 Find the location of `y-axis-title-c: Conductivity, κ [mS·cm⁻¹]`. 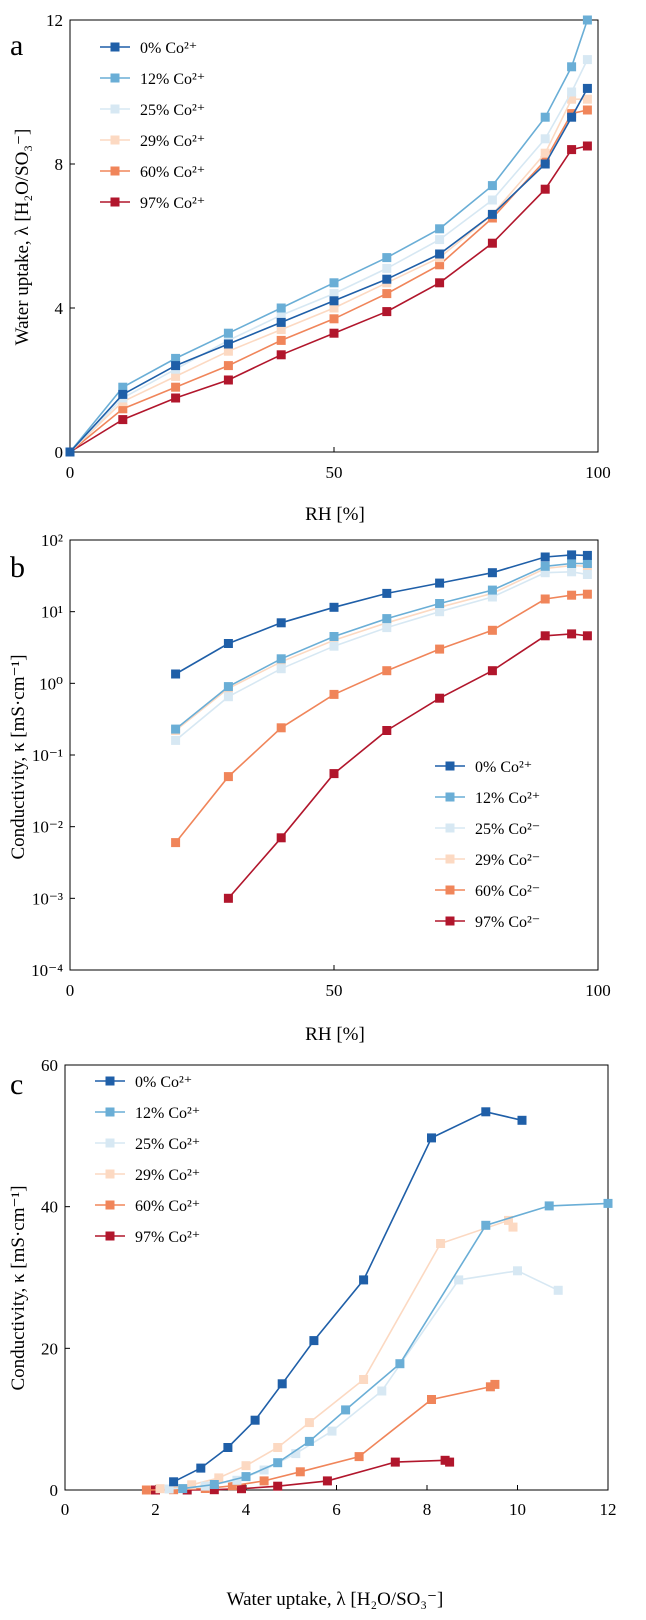

y-axis-title-c: Conductivity, κ [mS·cm⁻¹] is located at coordinates (18, 1287).